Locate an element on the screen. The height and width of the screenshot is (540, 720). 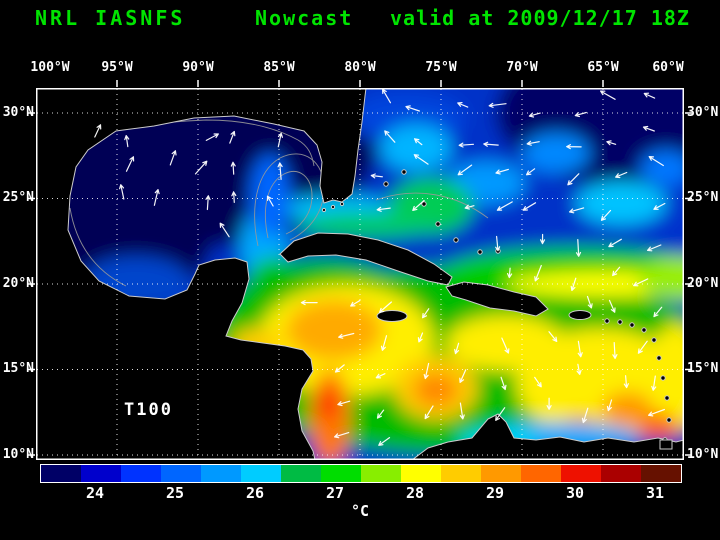
colorbar-tick-label: 31 is located at coordinates (655, 493).